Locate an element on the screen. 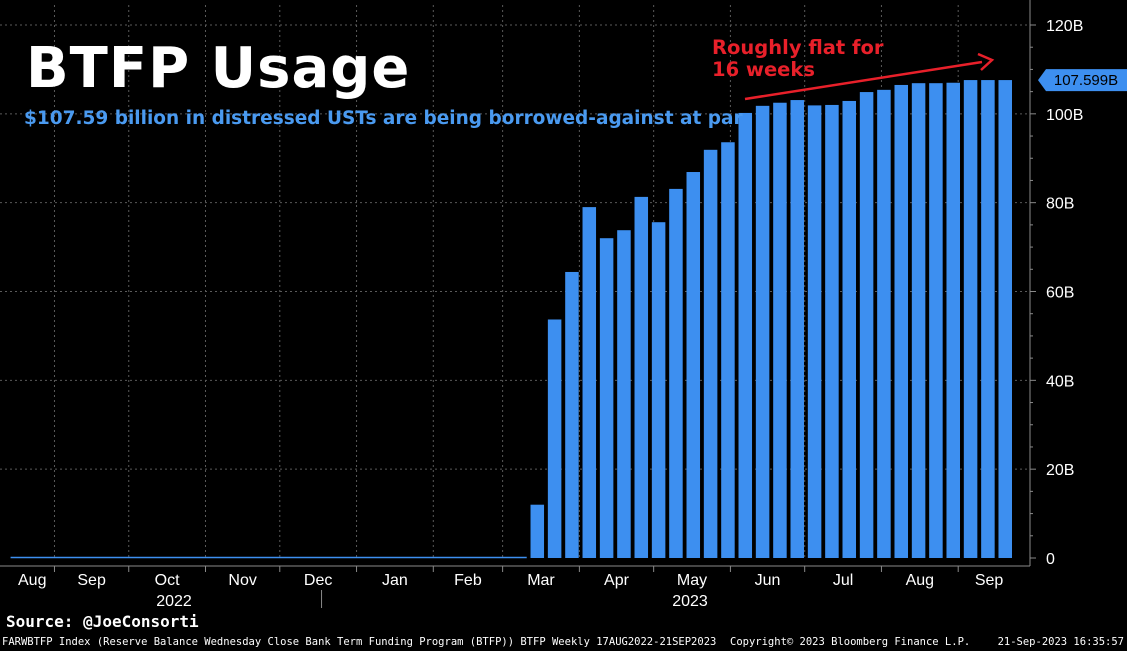 The width and height of the screenshot is (1127, 651). y-axis-ticks: 0 20B 40B 60B 80B 100B 120B 107.599B is located at coordinates (1078, 293).